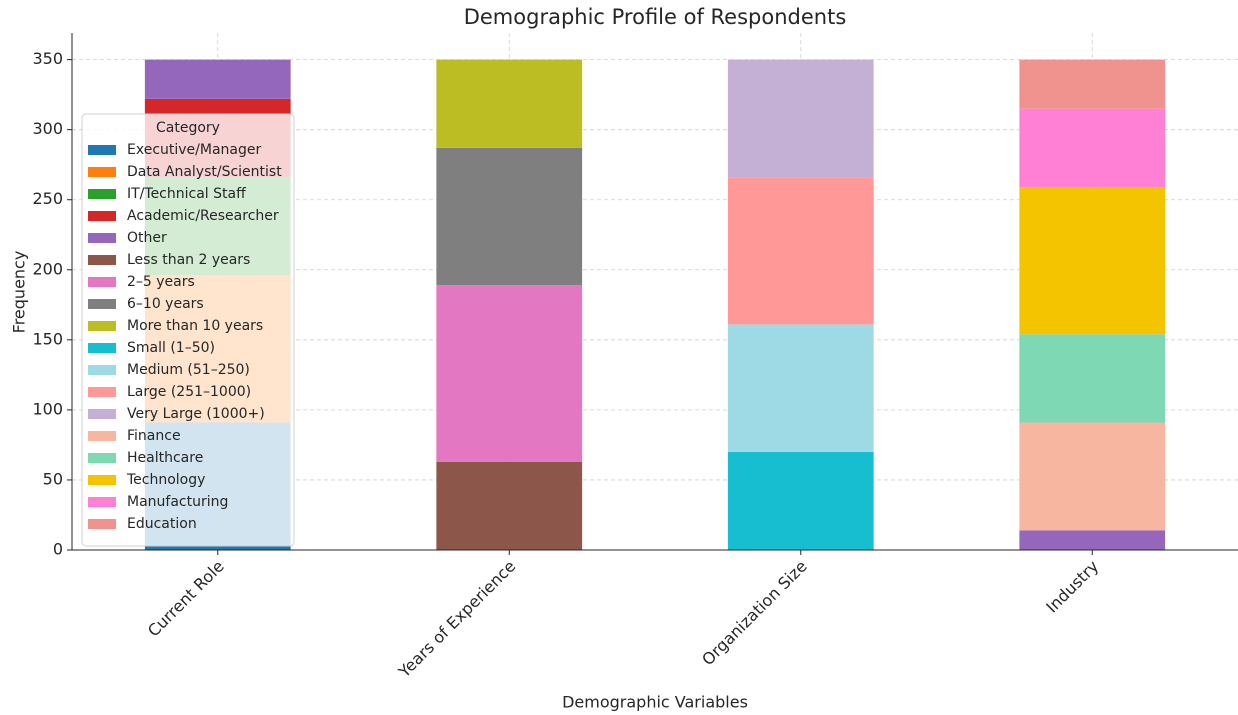 The width and height of the screenshot is (1238, 715). What do you see at coordinates (58, 549) in the screenshot?
I see `y-tick-label: 0` at bounding box center [58, 549].